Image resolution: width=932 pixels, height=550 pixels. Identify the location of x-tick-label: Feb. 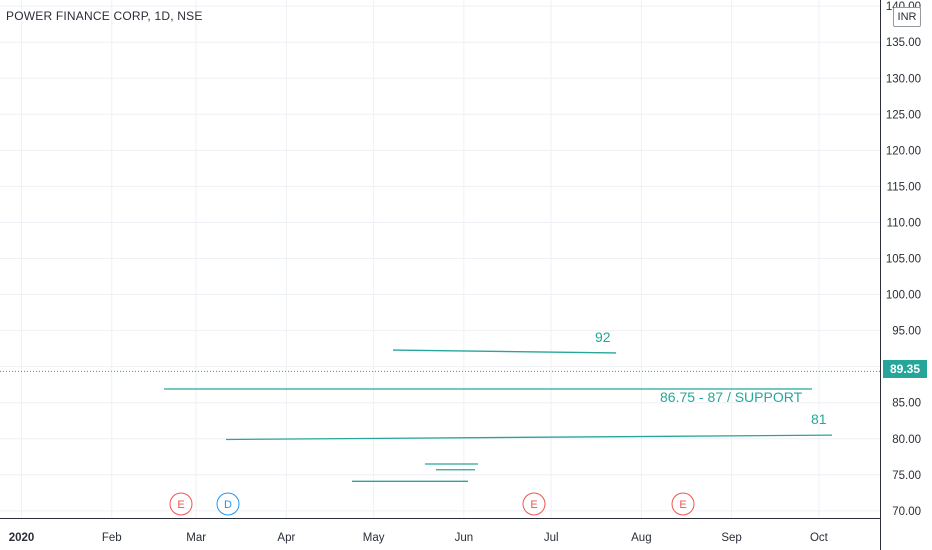
(112, 538).